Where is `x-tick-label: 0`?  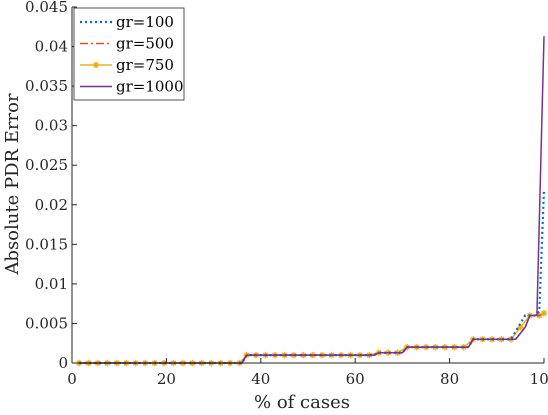 x-tick-label: 0 is located at coordinates (72, 379).